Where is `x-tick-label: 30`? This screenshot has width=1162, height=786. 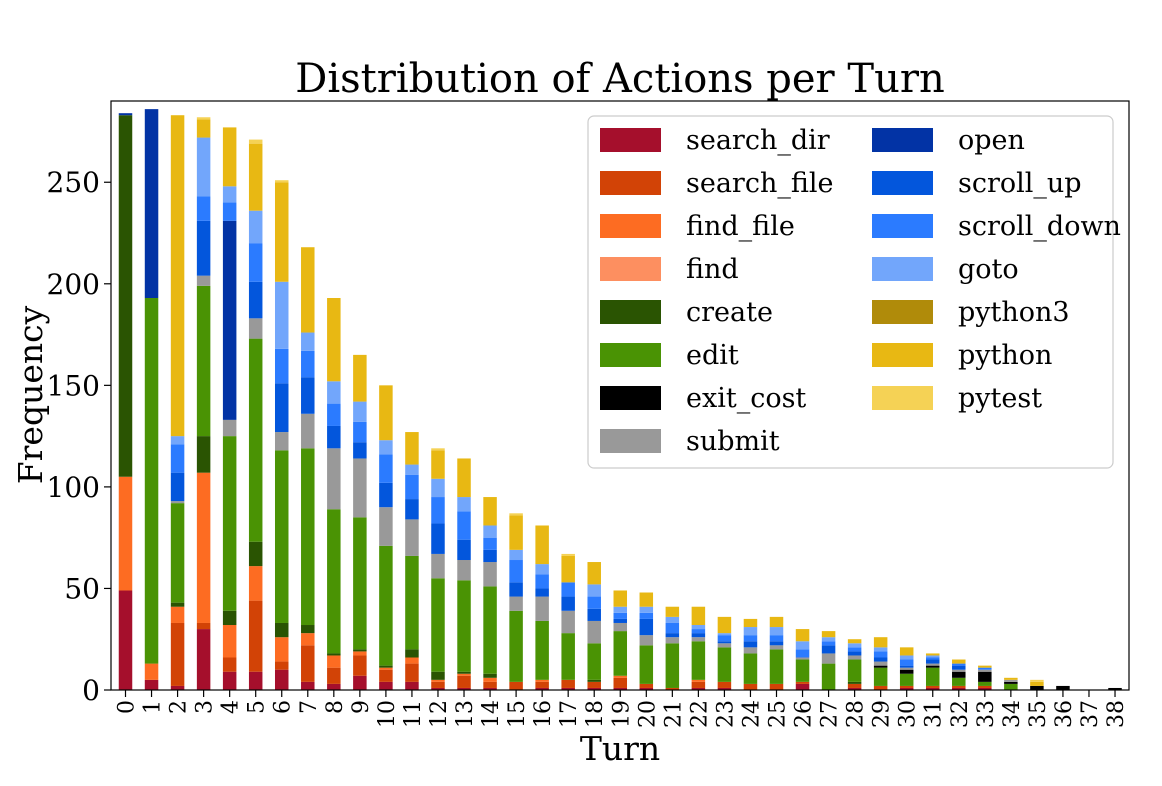 x-tick-label: 30 is located at coordinates (908, 714).